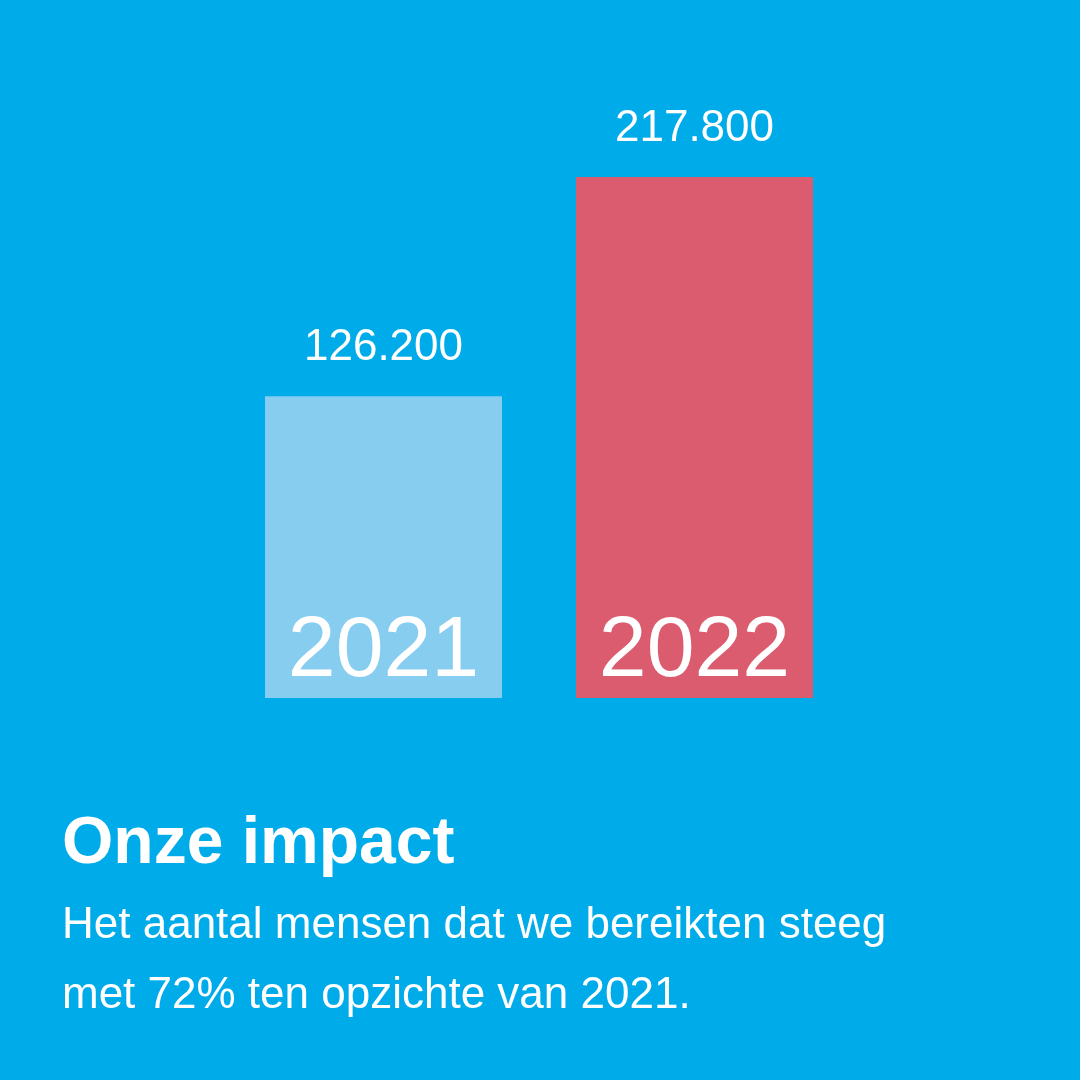 This screenshot has width=1080, height=1080. Describe the element at coordinates (694, 126) in the screenshot. I see `data-label: 217.800` at that location.